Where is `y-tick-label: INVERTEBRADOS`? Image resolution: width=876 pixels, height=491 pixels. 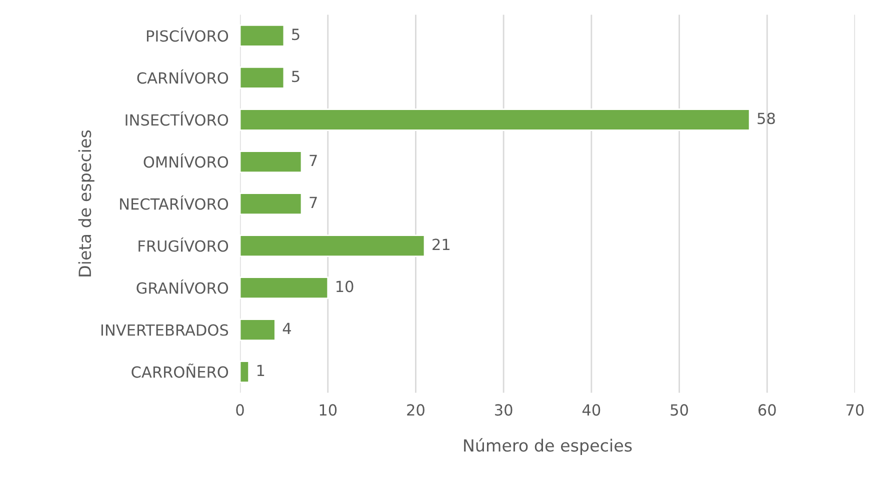 y-tick-label: INVERTEBRADOS is located at coordinates (164, 330).